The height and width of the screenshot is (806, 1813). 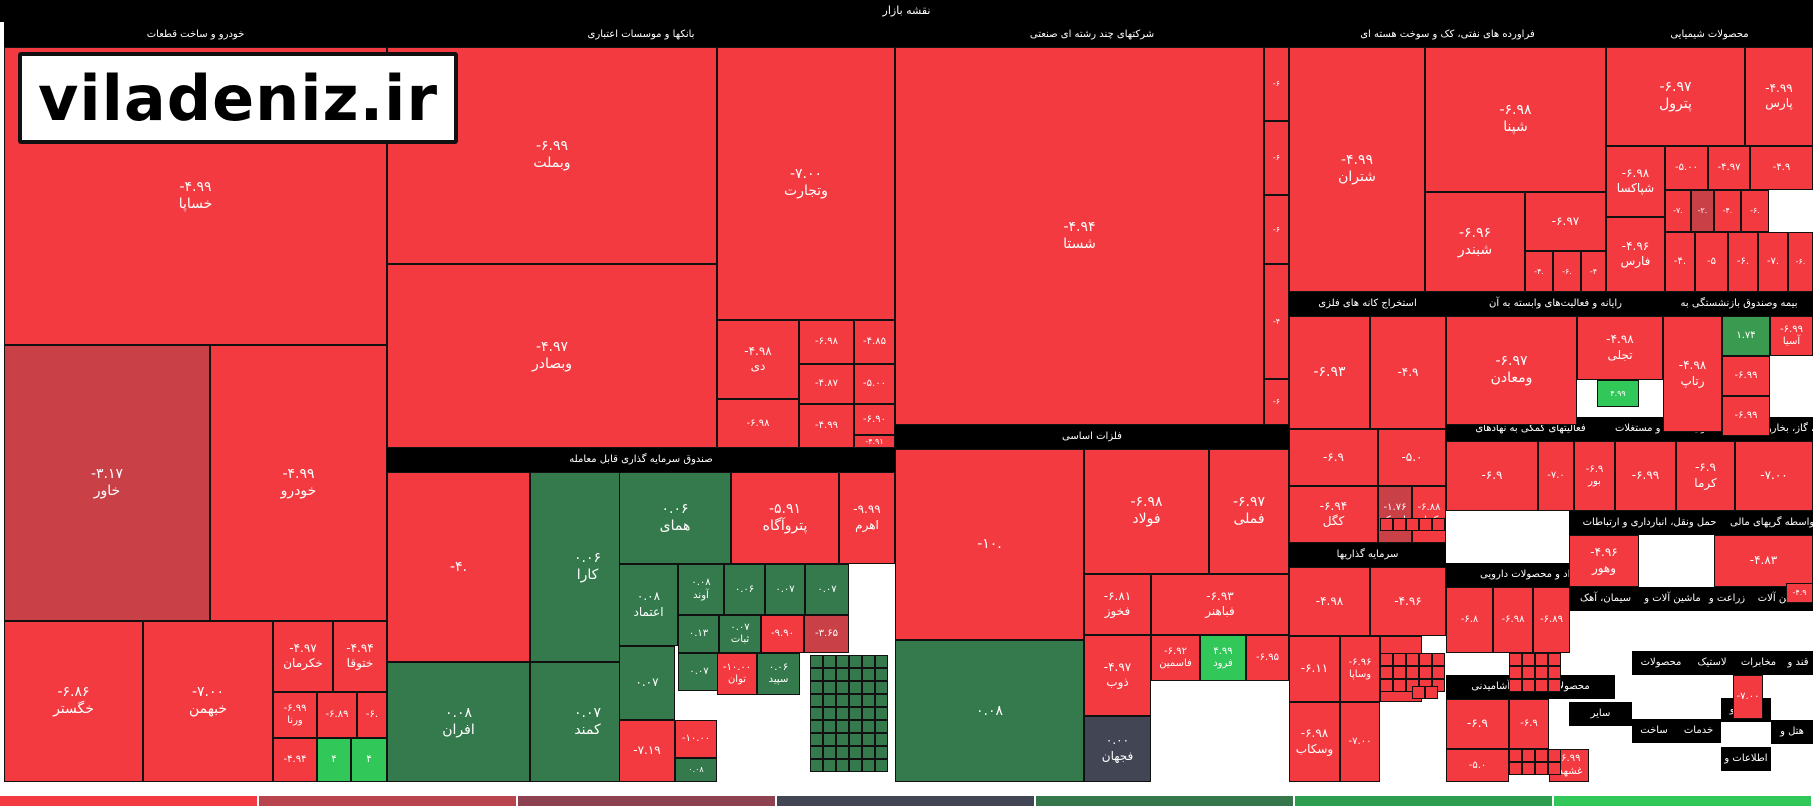 I want to click on sector-header: خودرو و ساخت قطعات, so click(x=195, y=34).